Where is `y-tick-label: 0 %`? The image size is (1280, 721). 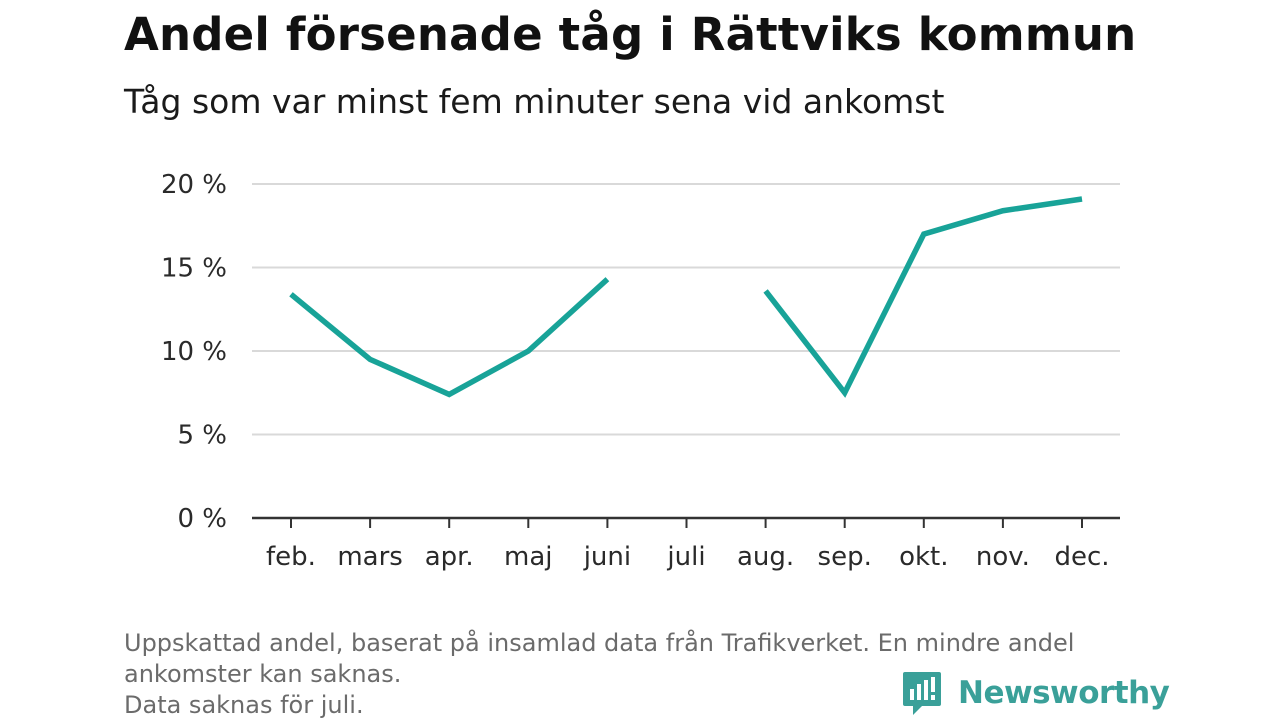
y-tick-label: 0 % is located at coordinates (202, 519).